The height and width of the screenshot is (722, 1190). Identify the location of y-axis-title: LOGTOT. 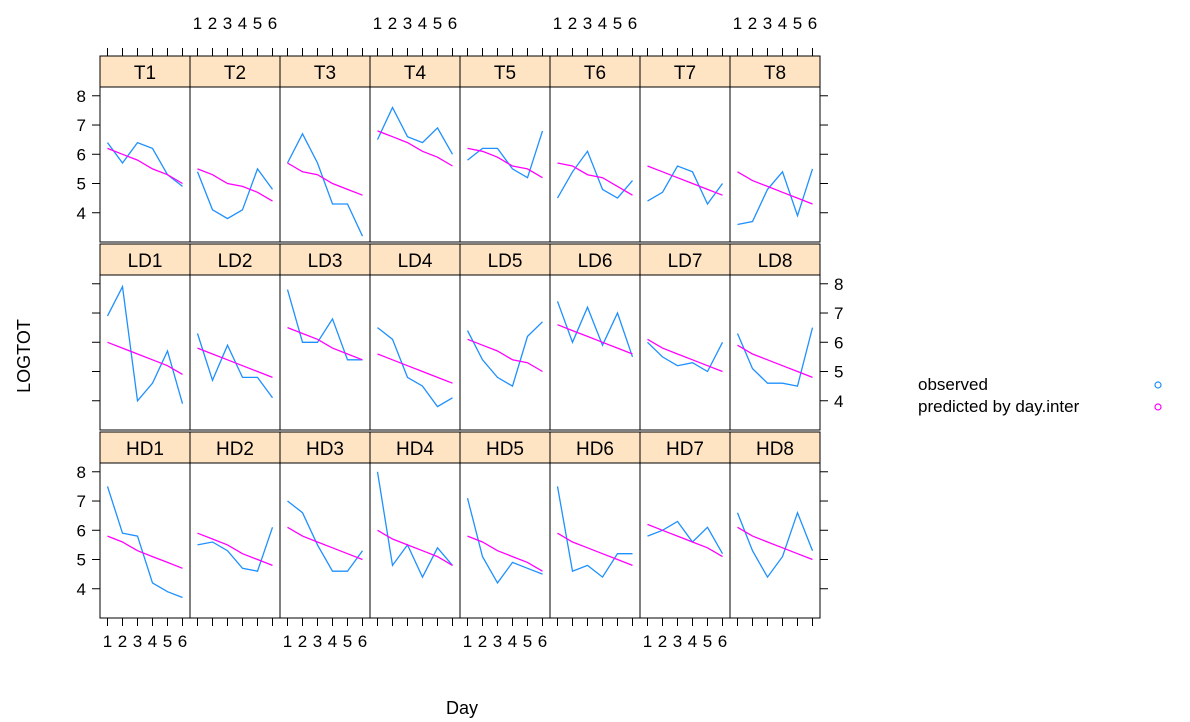
(24, 356).